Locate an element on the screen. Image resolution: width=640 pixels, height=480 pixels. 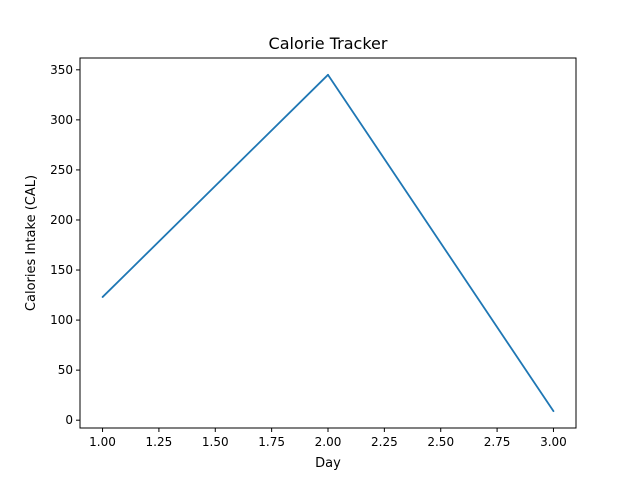
x-tick-label: 1.75 is located at coordinates (271, 442).